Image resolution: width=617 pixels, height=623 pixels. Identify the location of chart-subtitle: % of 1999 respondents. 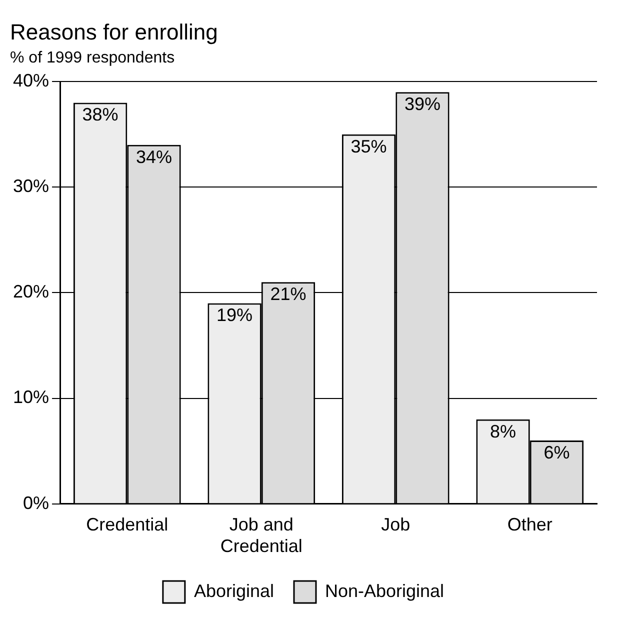
(92, 57).